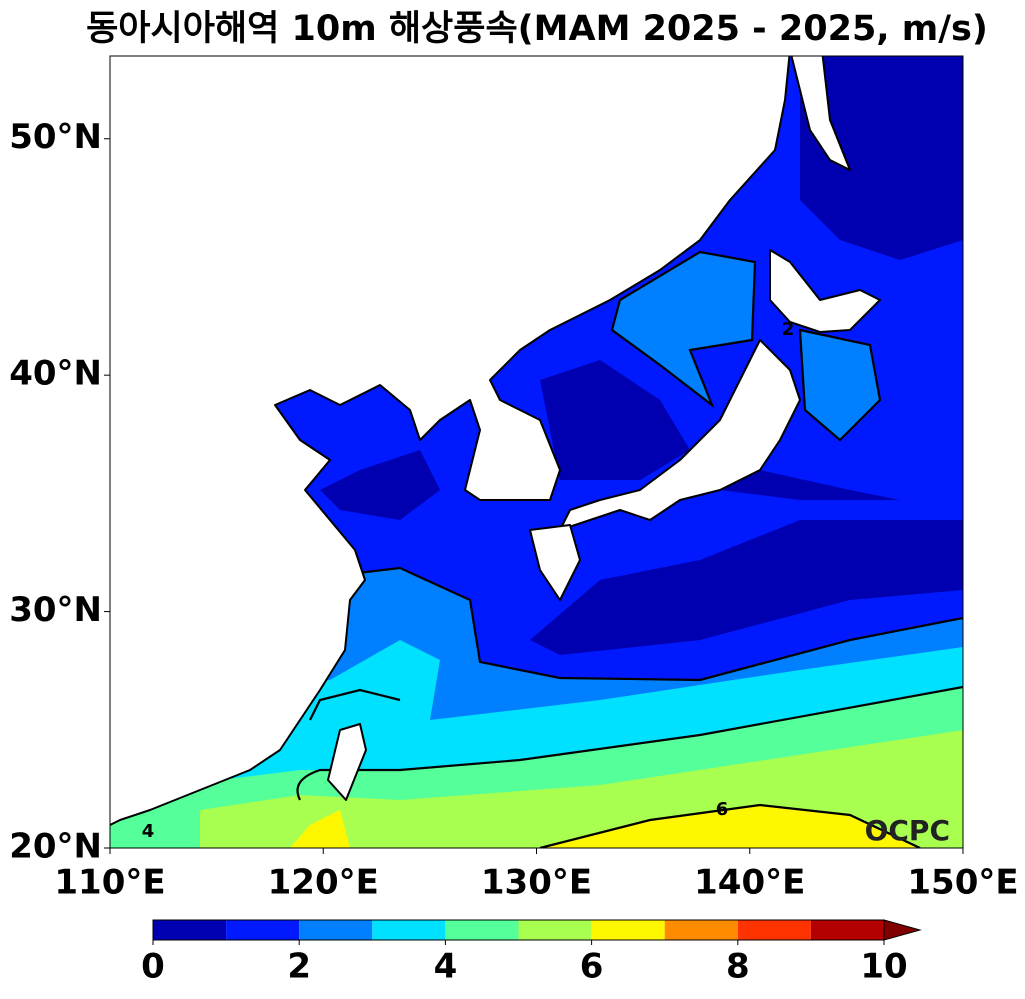  Describe the element at coordinates (55, 847) in the screenshot. I see `y-tick-label: 20°N` at that location.